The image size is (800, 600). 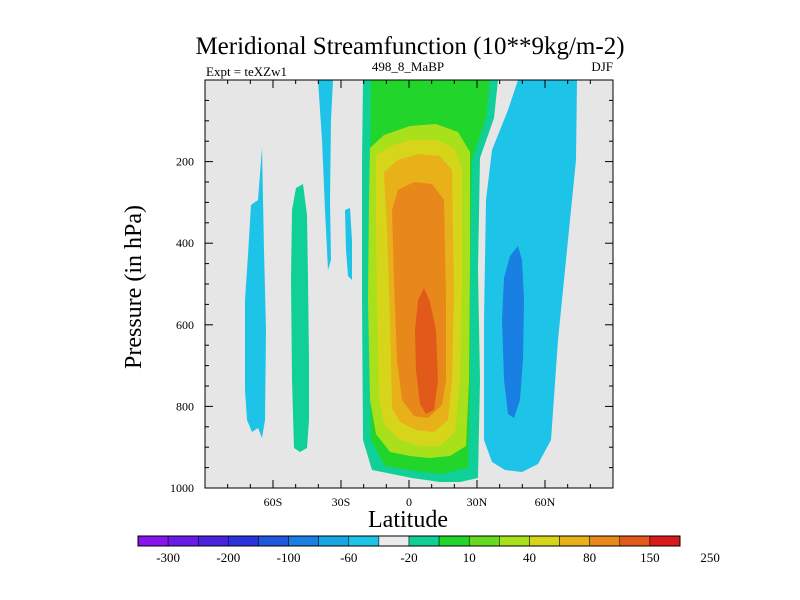 What do you see at coordinates (273, 502) in the screenshot?
I see `x-tick-label: 60S` at bounding box center [273, 502].